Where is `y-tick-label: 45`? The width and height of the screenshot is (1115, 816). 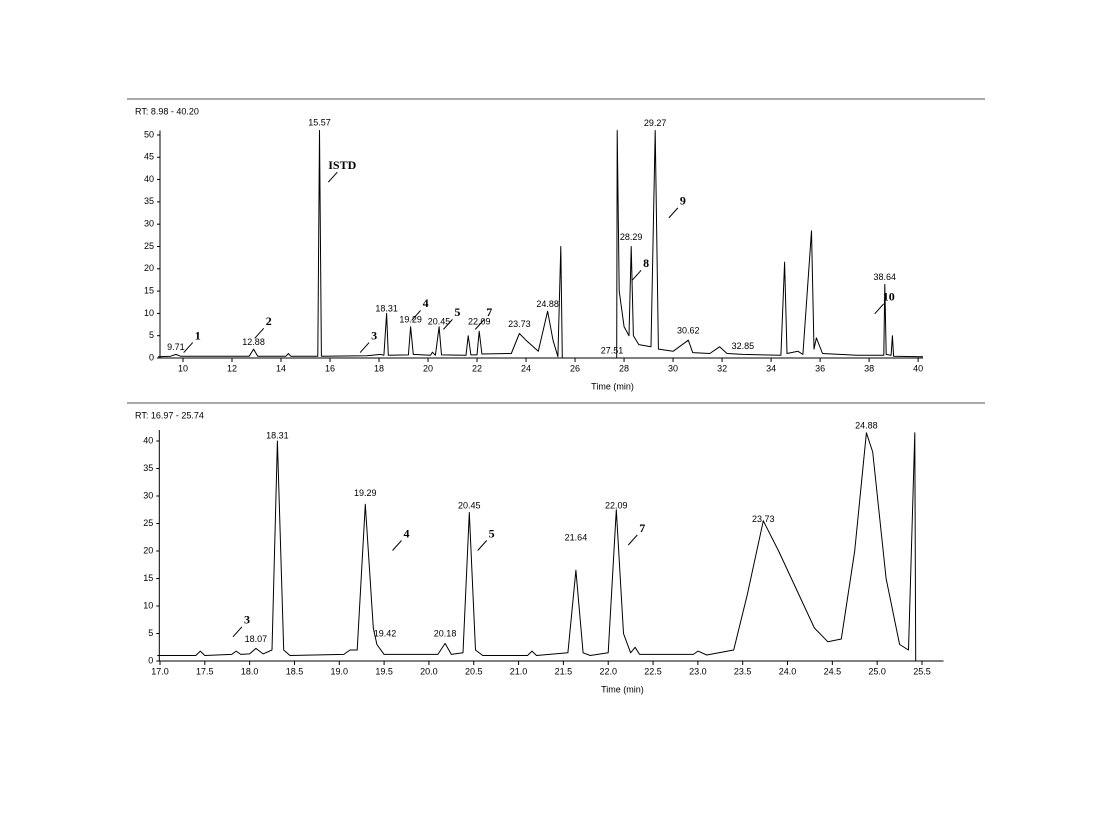
y-tick-label: 45 is located at coordinates (149, 157).